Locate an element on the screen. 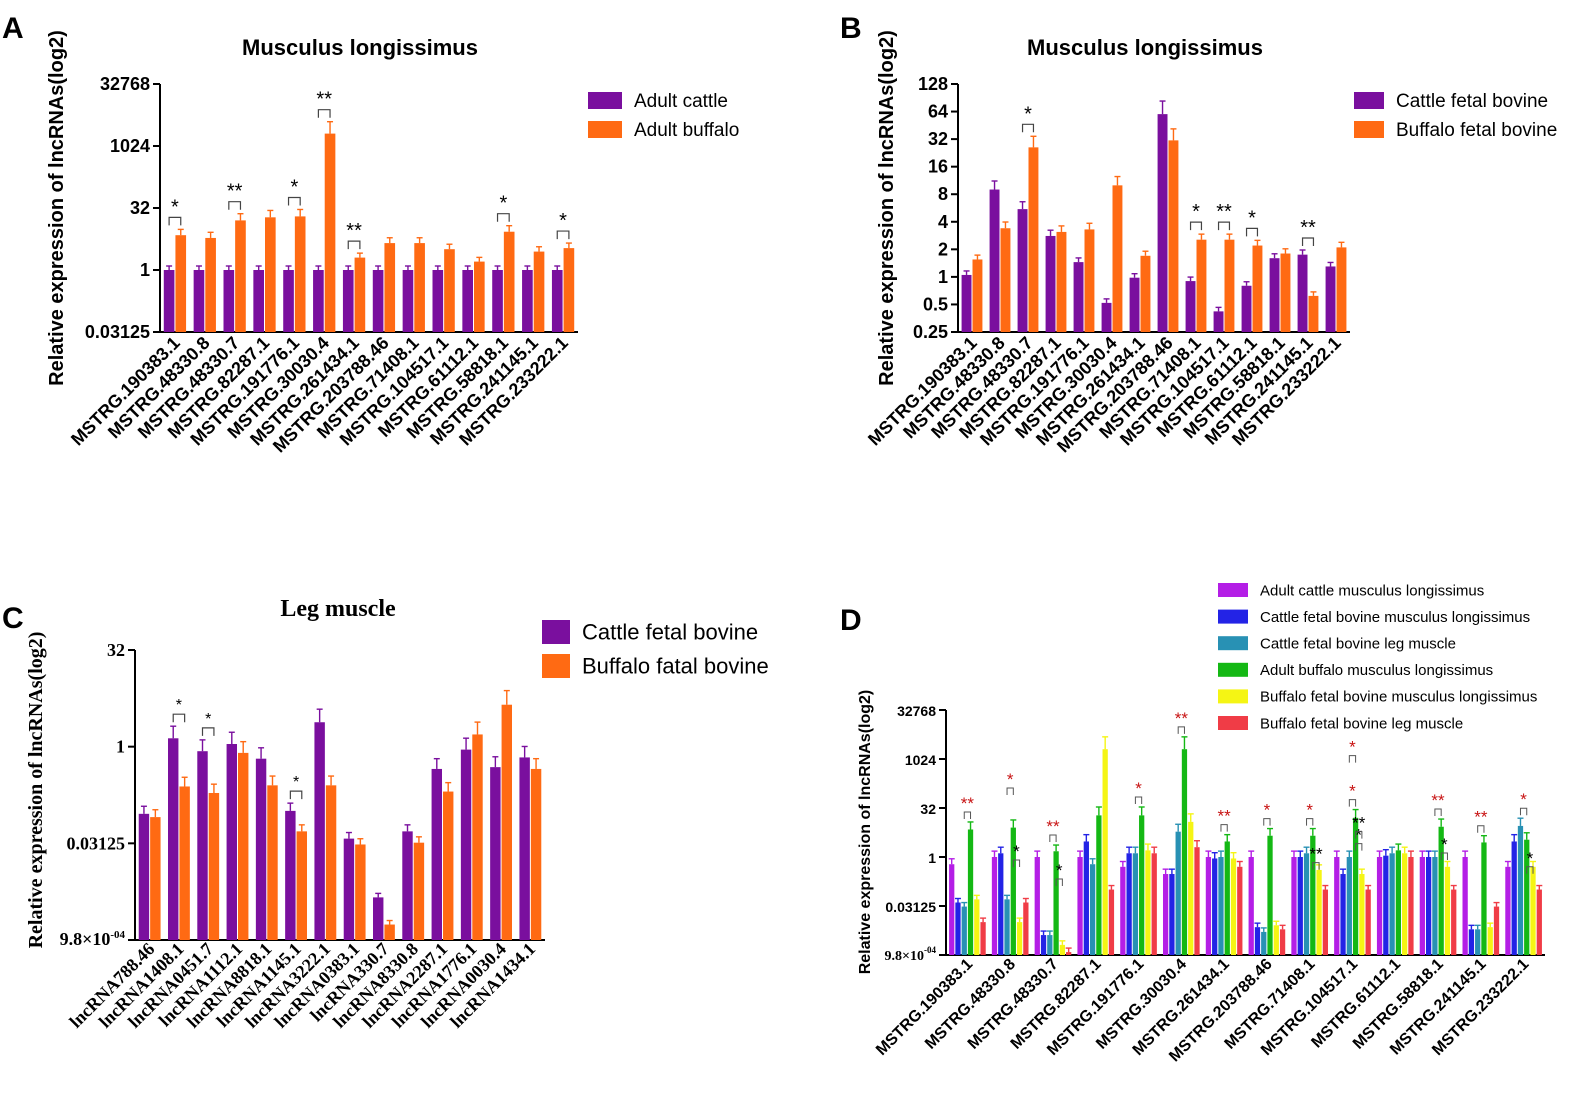  legend-label: Cattle fetal bovine musculus longissimus is located at coordinates (1395, 617).